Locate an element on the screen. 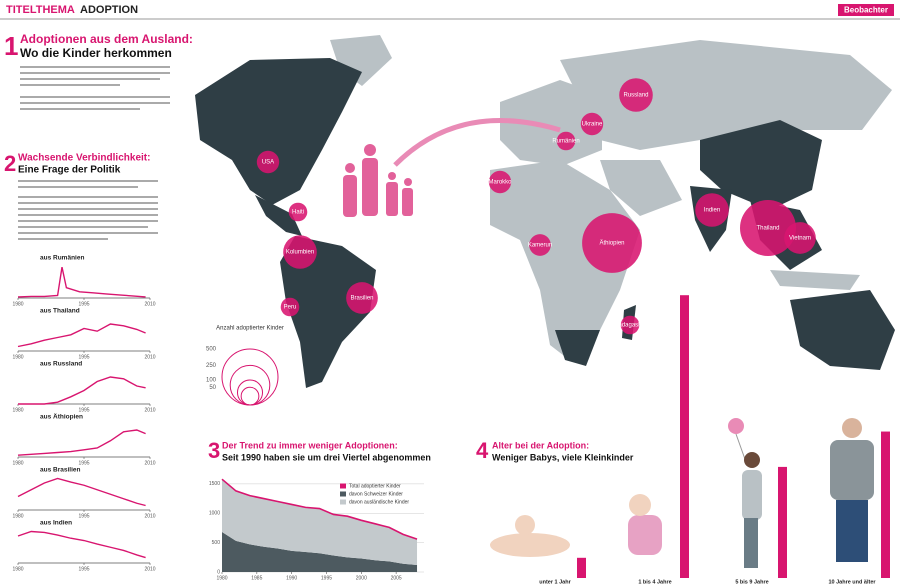 Image resolution: width=900 pixels, height=588 pixels. part-title: Der Trend zu immer weniger Adoptionen: is located at coordinates (310, 445).